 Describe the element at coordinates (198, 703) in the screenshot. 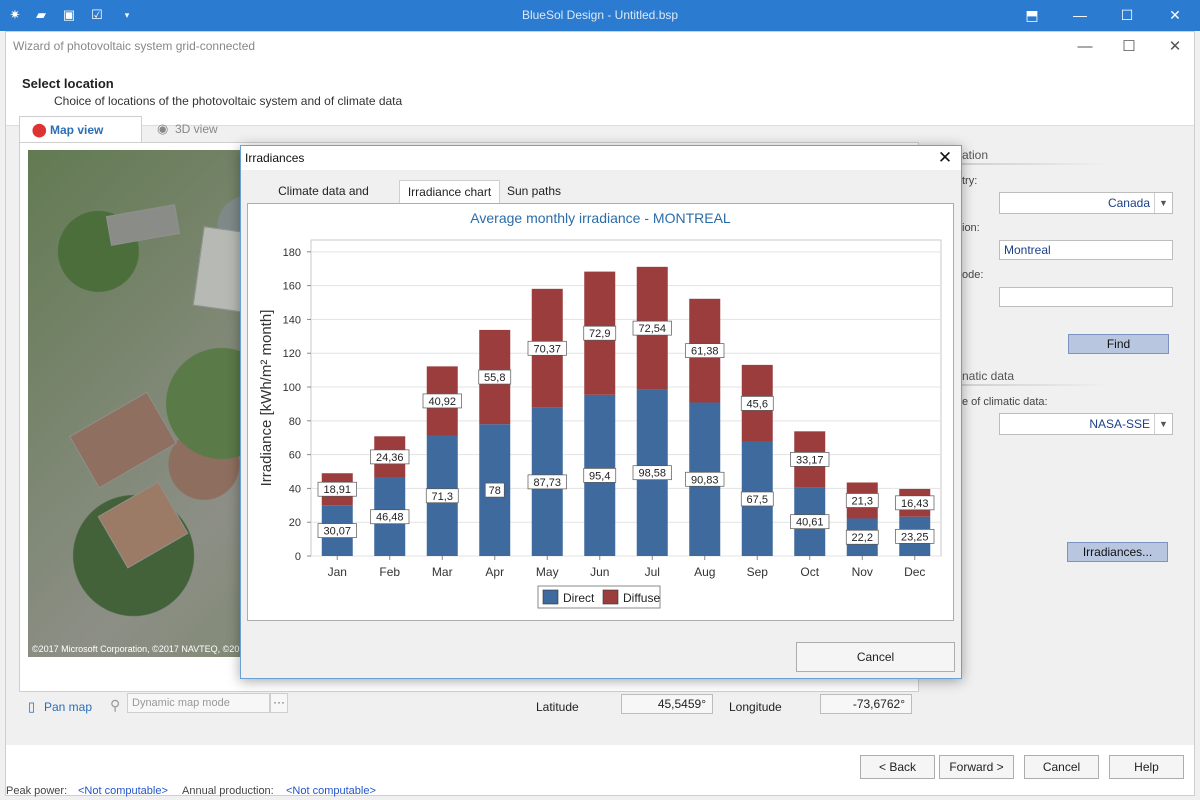

I see `dynamic-map-mode-input: Dynamic map mode` at that location.